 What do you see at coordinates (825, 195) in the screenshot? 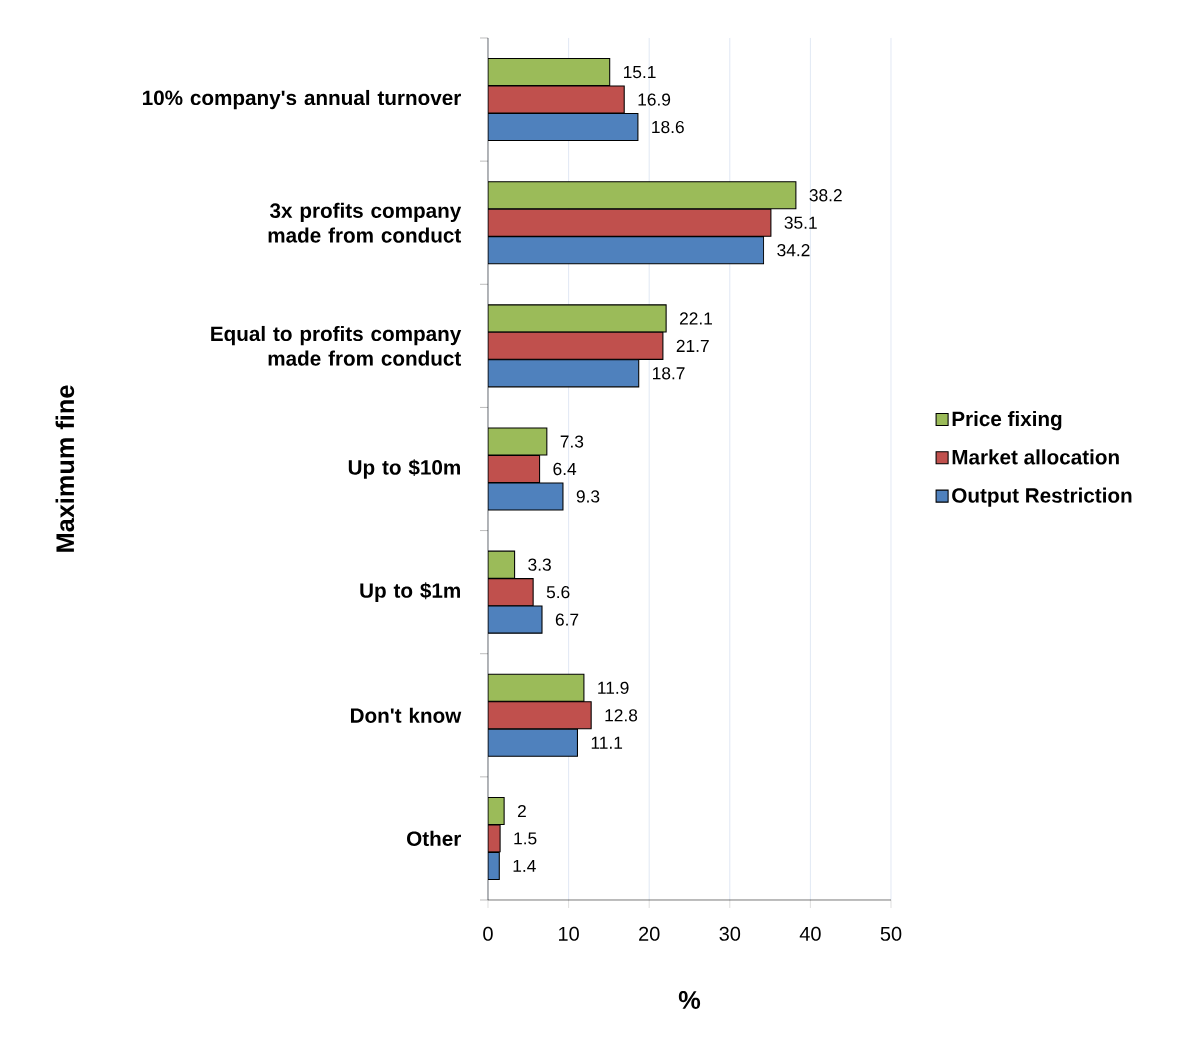
I see `data-label: 38.2` at bounding box center [825, 195].